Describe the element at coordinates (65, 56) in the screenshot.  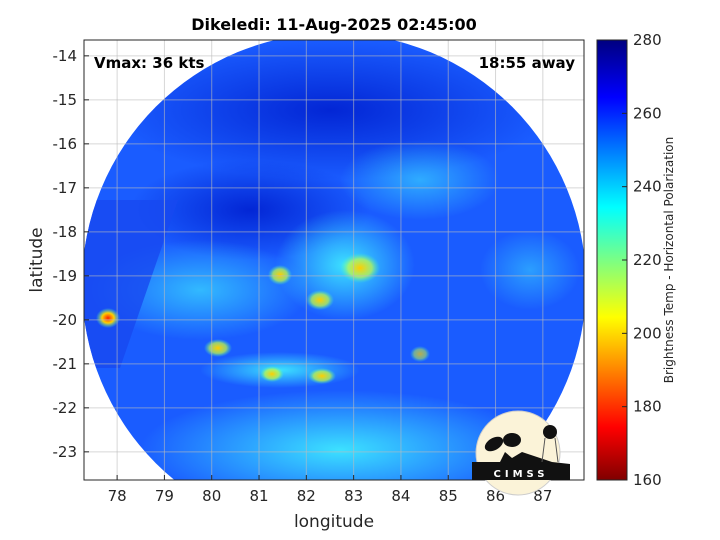
I see `y-tick-label: -14` at that location.